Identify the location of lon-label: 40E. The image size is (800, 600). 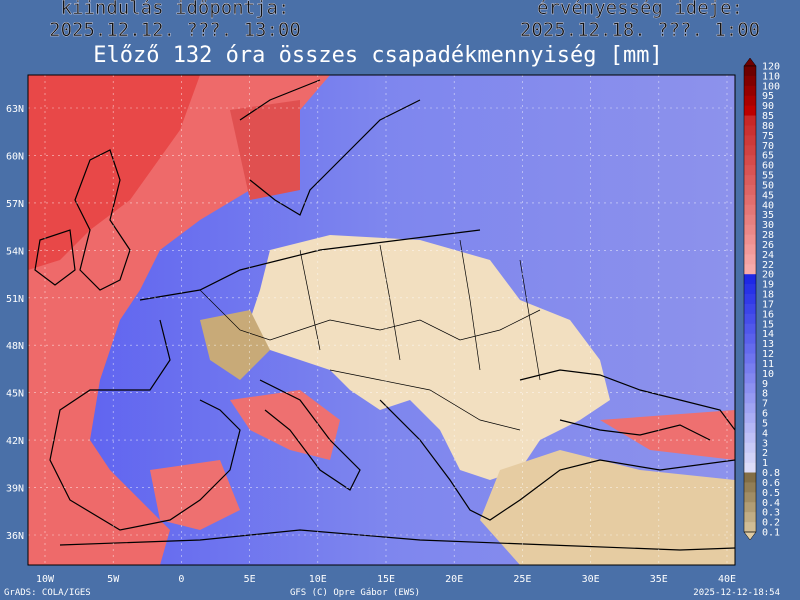
(727, 579).